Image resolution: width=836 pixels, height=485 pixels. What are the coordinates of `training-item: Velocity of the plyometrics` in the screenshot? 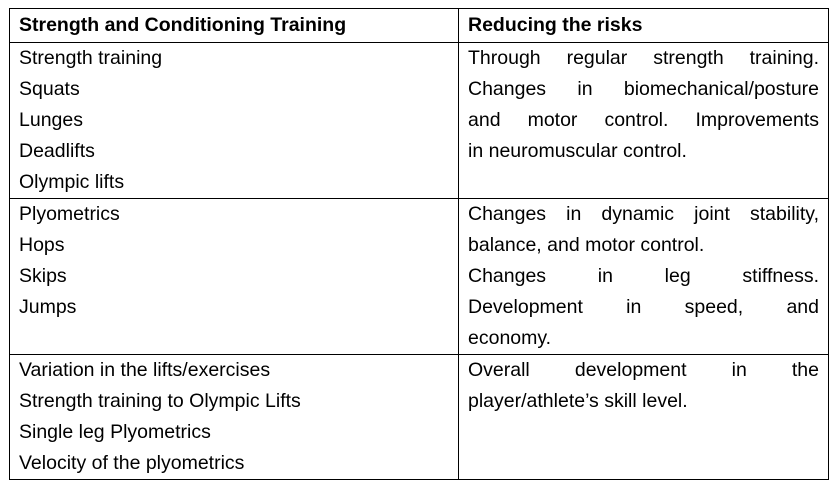 It's located at (132, 463).